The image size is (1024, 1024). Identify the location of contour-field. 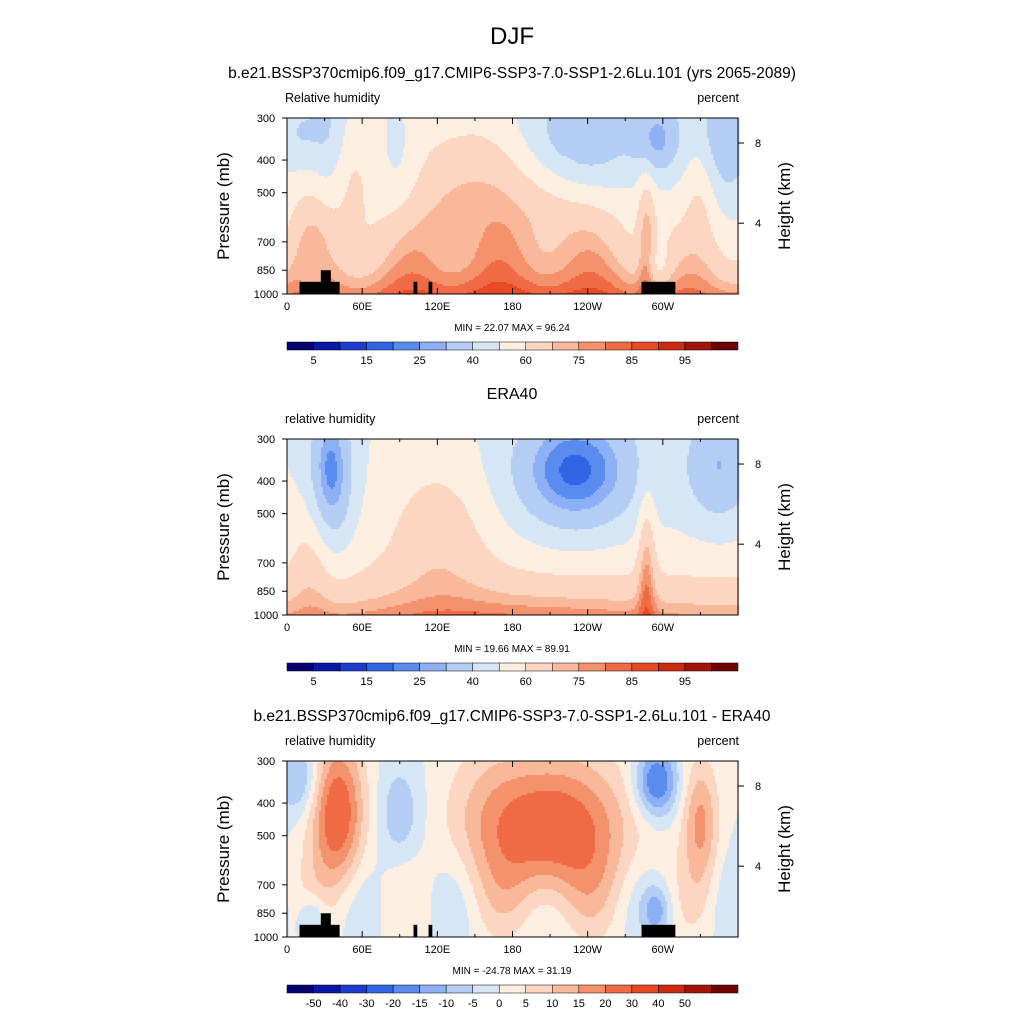
(513, 206).